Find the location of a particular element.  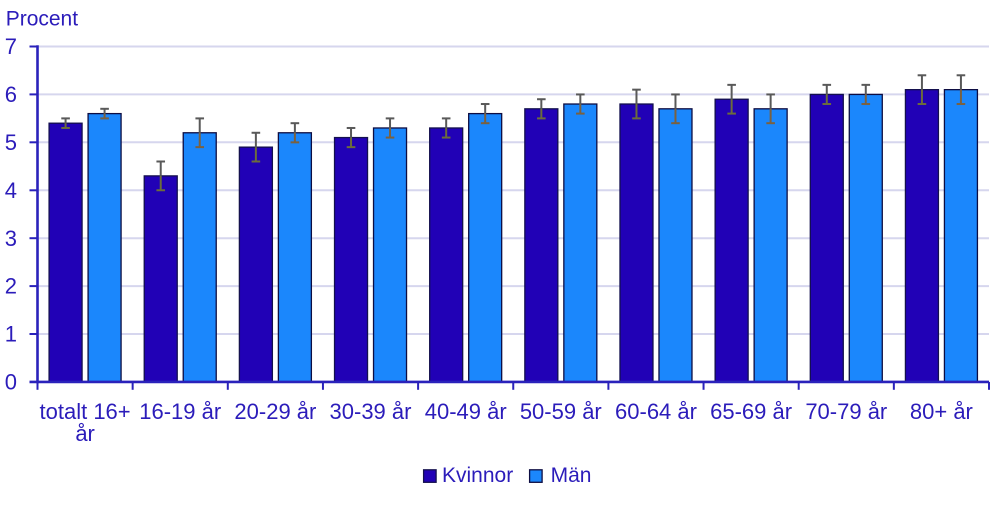

svg-text: Kvinnor is located at coordinates (477, 475).